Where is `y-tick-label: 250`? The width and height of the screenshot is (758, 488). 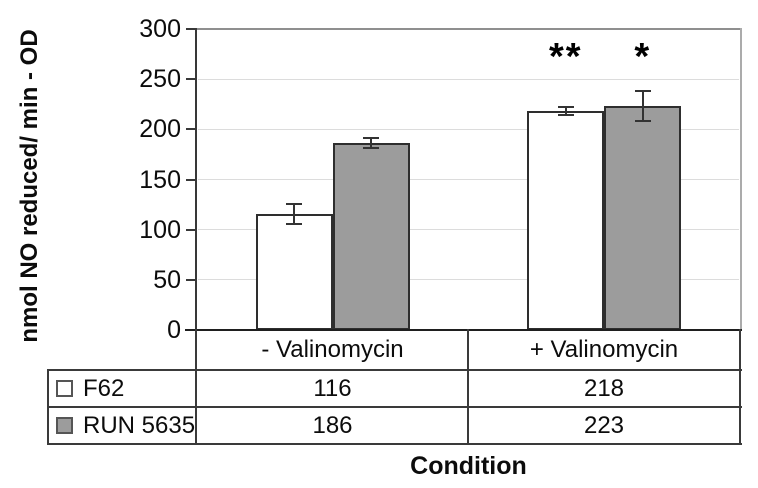
y-tick-label: 250 is located at coordinates (160, 79).